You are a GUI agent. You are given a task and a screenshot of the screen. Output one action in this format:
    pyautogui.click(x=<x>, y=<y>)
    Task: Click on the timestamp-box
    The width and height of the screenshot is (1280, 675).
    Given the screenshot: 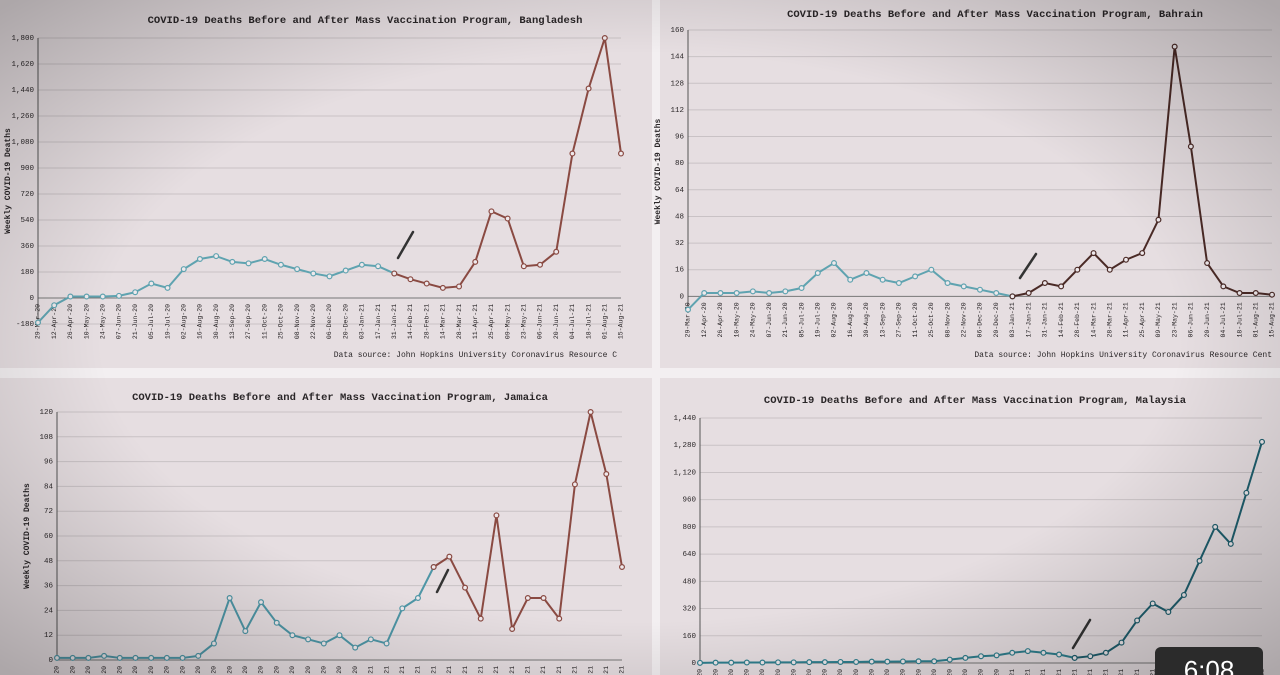 What is the action you would take?
    pyautogui.click(x=1209, y=661)
    